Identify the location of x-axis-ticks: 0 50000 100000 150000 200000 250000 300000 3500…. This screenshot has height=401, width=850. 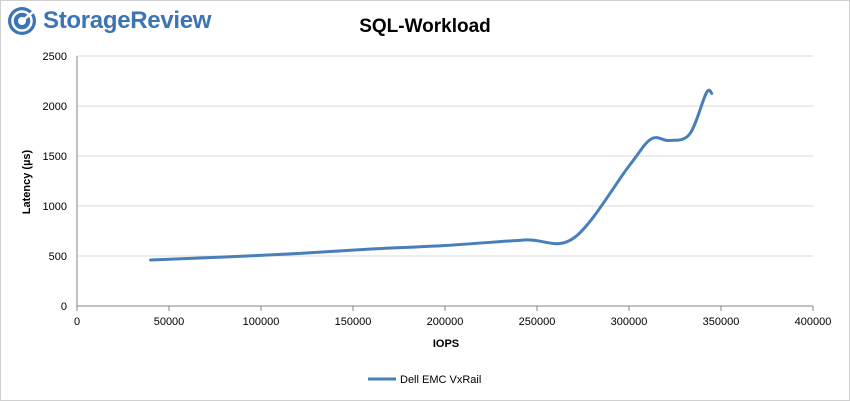
(452, 317).